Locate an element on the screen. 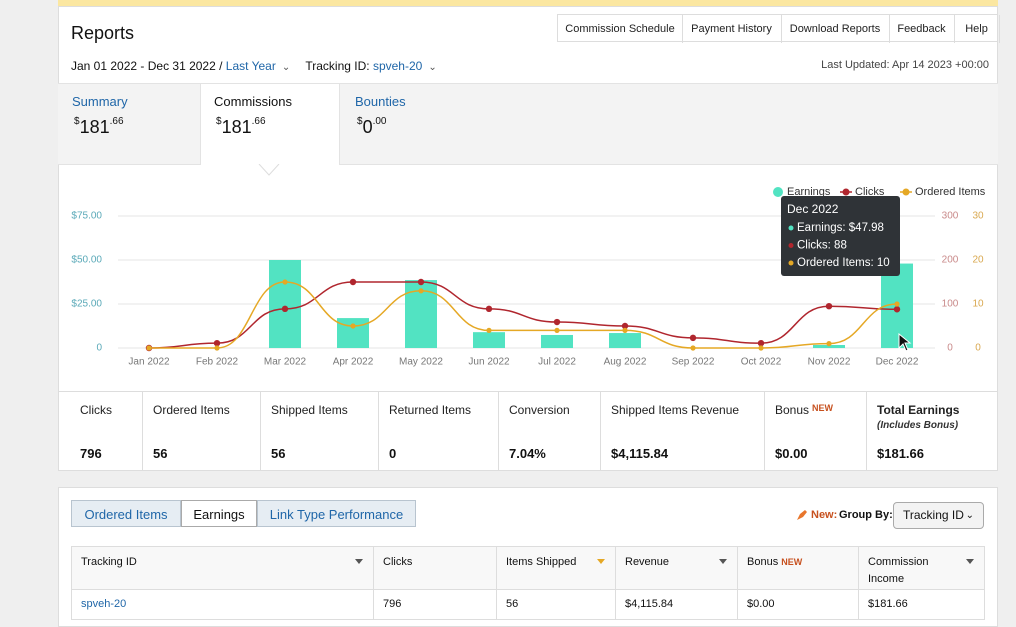 This screenshot has height=627, width=1016. legend-item: Clicks is located at coordinates (862, 192).